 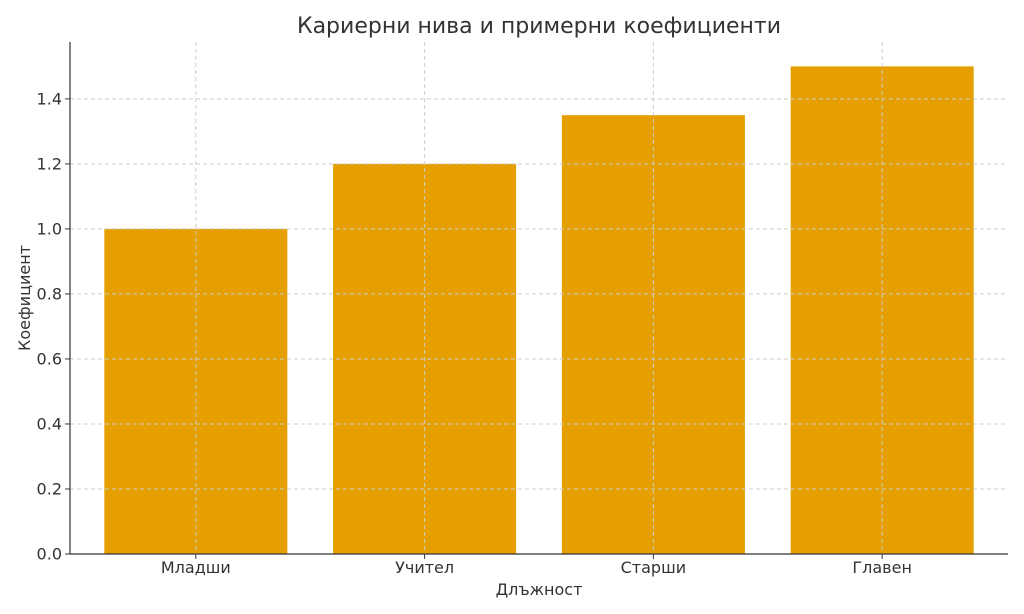 What do you see at coordinates (49, 228) in the screenshot?
I see `y-tick-label: 1.0` at bounding box center [49, 228].